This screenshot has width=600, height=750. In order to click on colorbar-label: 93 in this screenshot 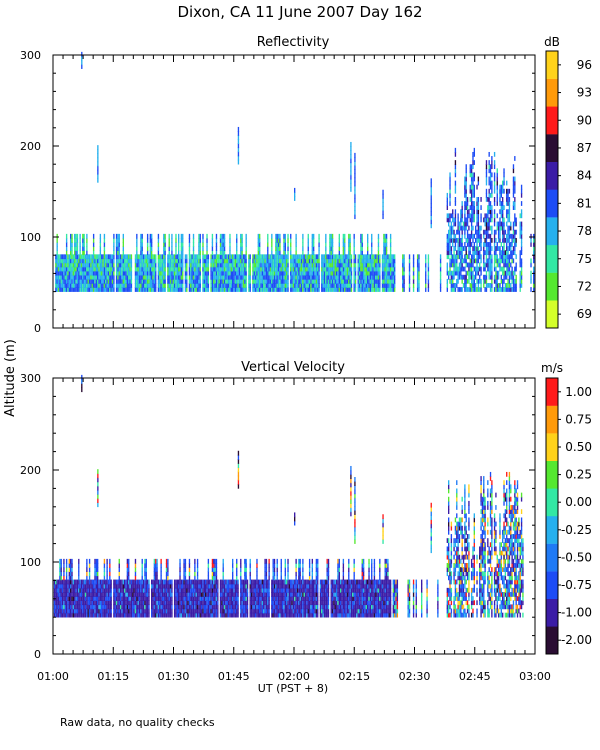, I will do `click(584, 93)`.